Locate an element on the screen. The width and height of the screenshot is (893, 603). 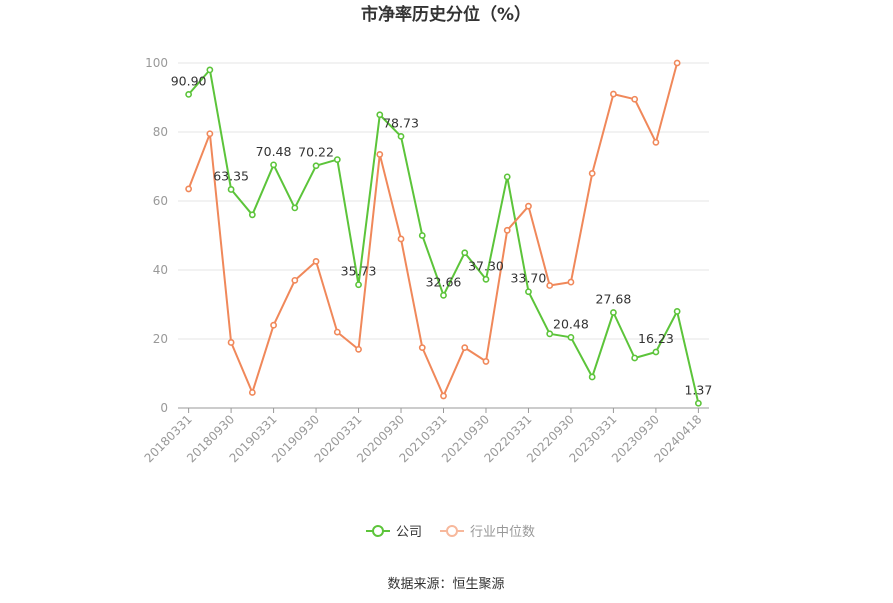
data-label-0: 90.90 is located at coordinates (189, 80).